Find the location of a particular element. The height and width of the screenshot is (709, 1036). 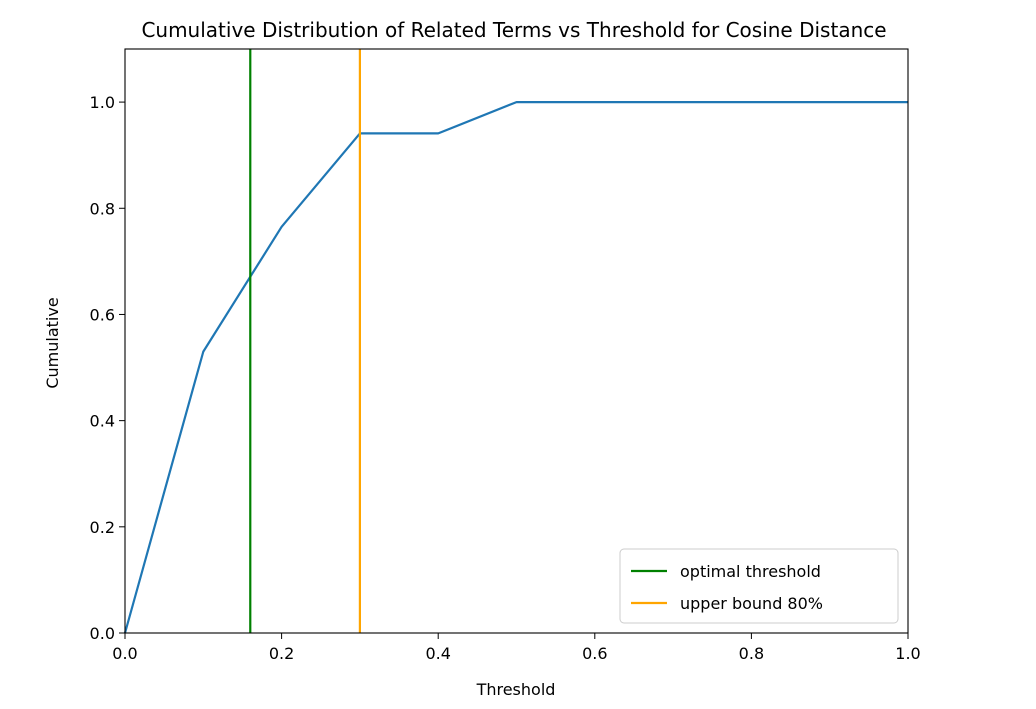

legend-box is located at coordinates (759, 586).